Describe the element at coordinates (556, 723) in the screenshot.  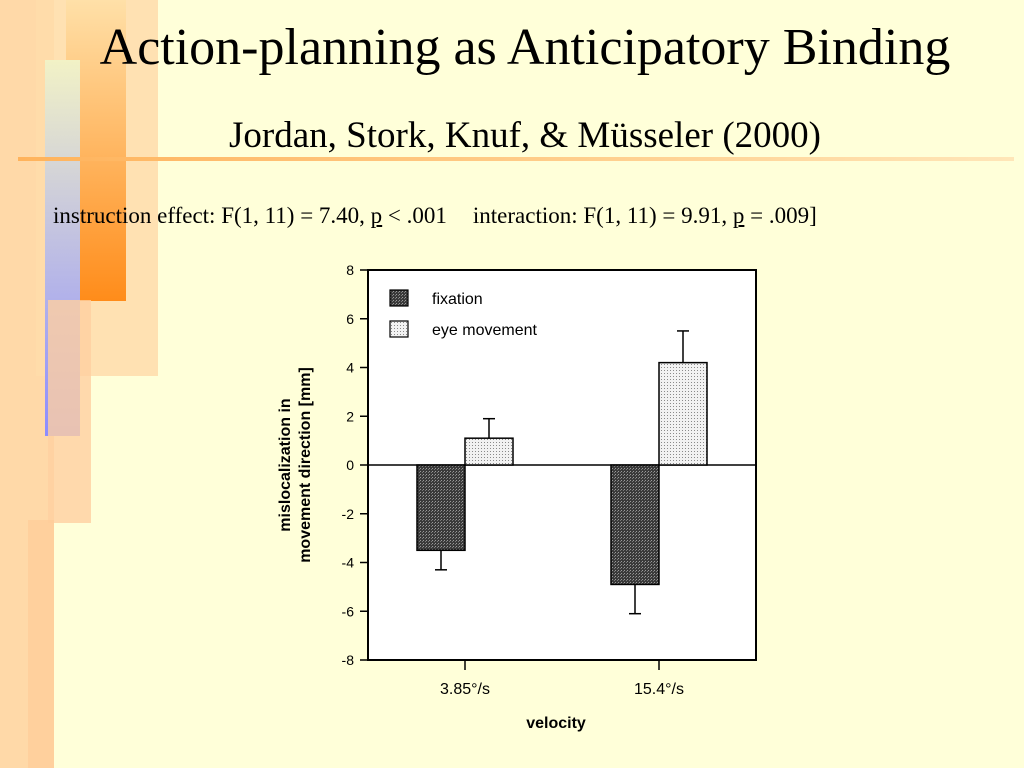
I see `x-axis-label: velocity` at that location.